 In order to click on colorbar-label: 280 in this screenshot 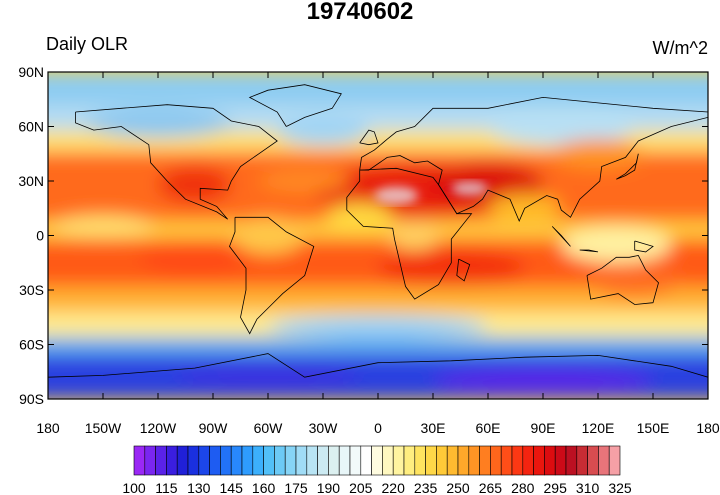, I will do `click(523, 487)`.